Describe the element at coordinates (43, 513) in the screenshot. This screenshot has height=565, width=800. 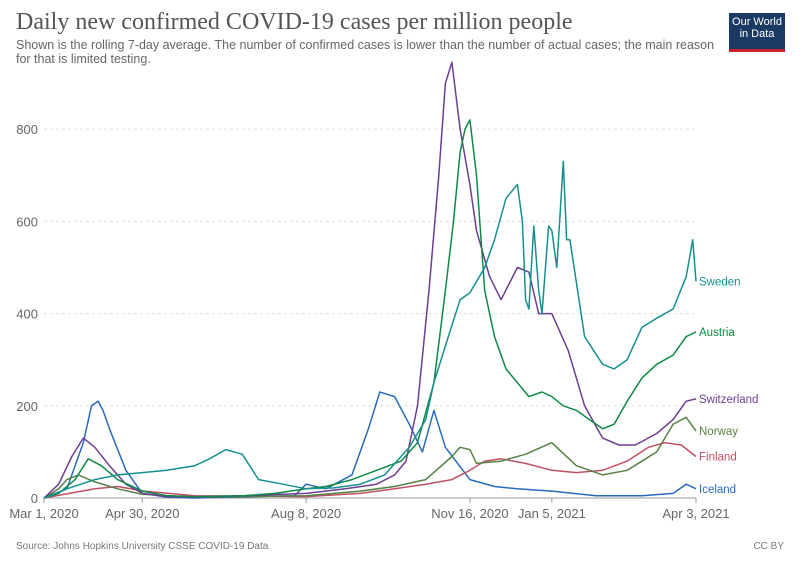
I see `x-tick-label: Mar 1, 2020` at that location.